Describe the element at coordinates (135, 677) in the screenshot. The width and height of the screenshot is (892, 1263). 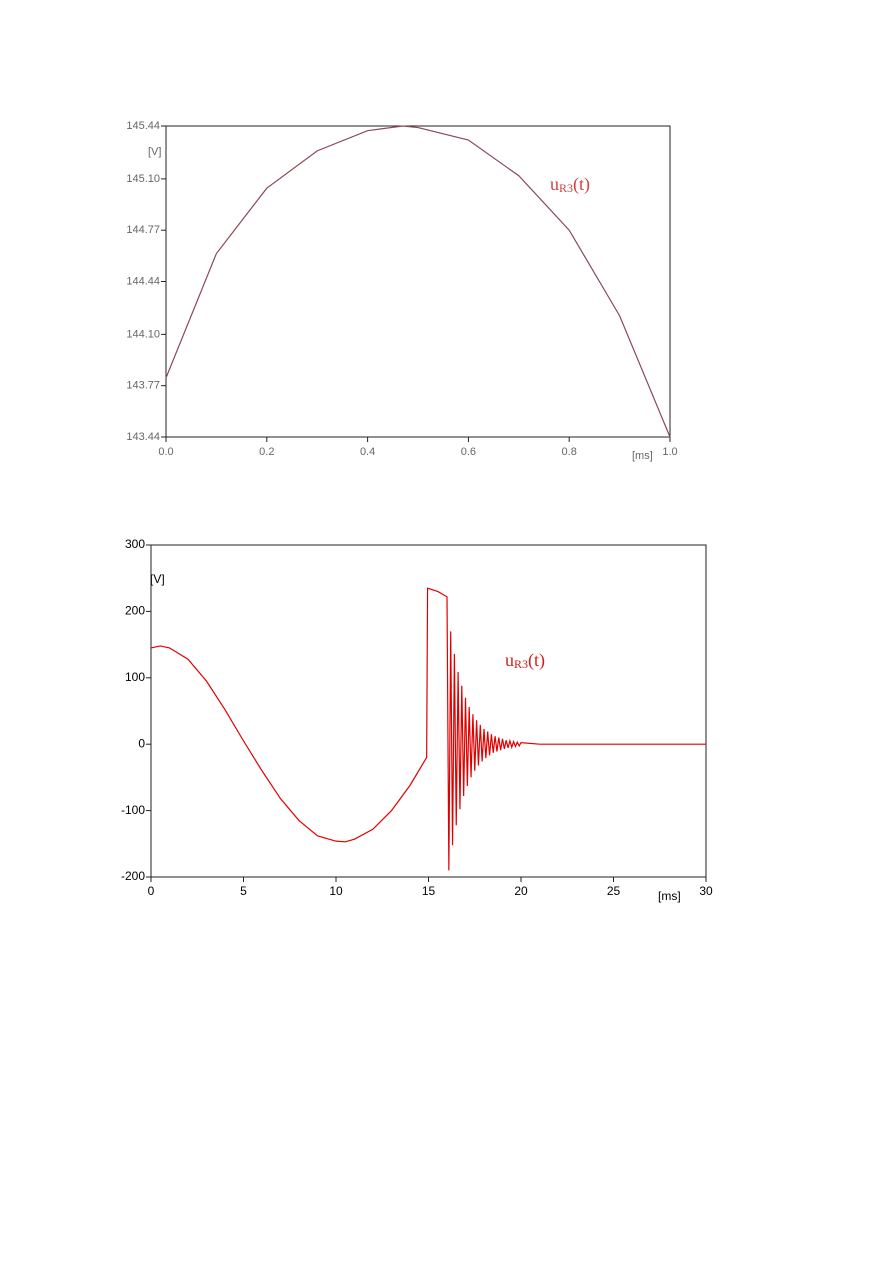
I see `y-tick-label: 100` at that location.